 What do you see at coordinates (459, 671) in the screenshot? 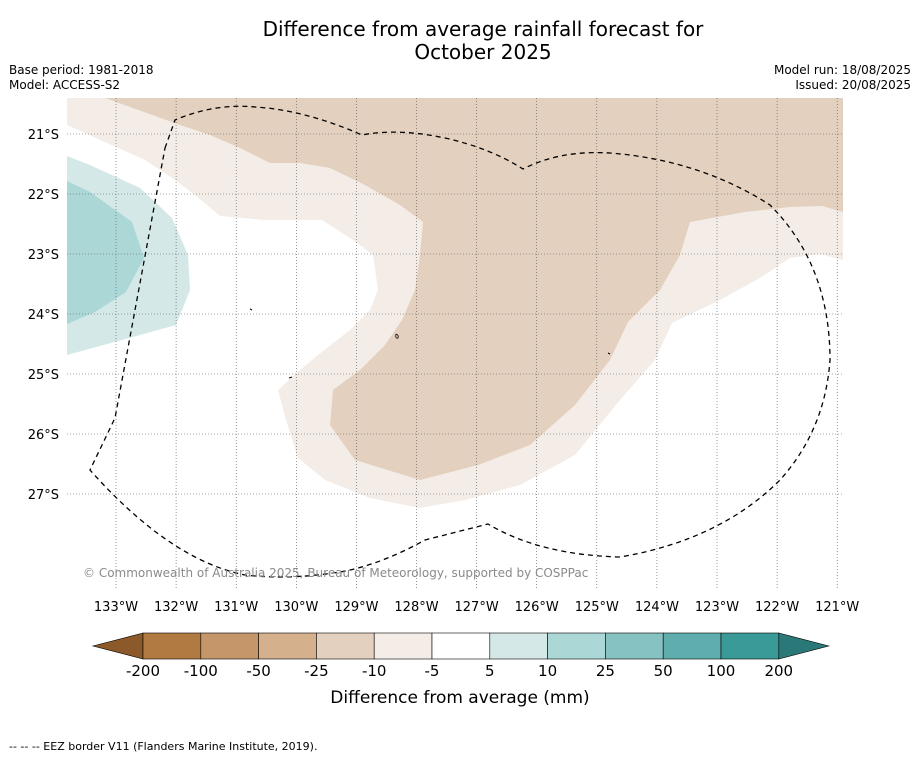
I see `colorbar-tick-labels: -200 -100 -50 -25 -10 -5 5 10 25 50 100 200` at bounding box center [459, 671].